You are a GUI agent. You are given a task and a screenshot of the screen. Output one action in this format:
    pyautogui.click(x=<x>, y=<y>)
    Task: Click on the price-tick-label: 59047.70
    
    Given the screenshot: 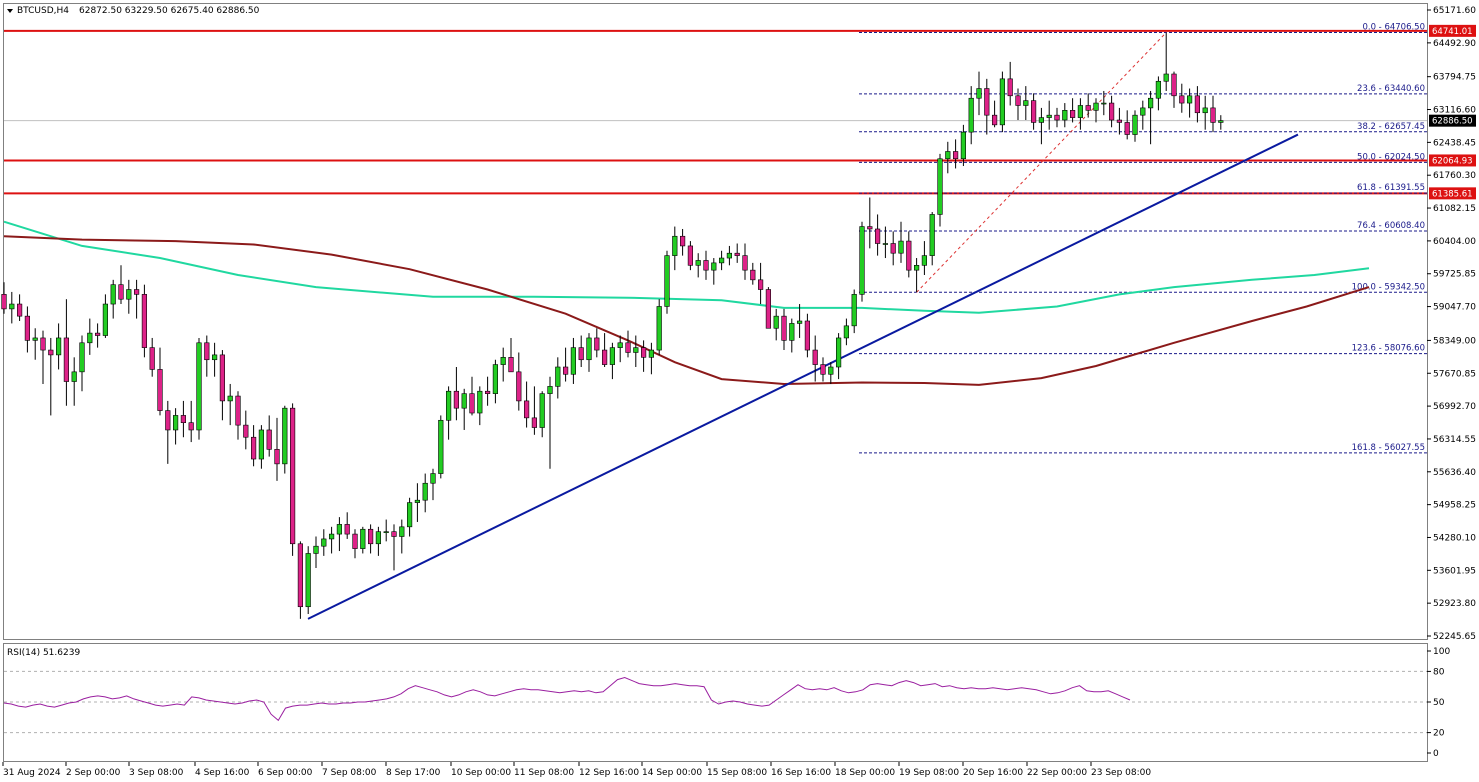 What is the action you would take?
    pyautogui.click(x=1454, y=308)
    